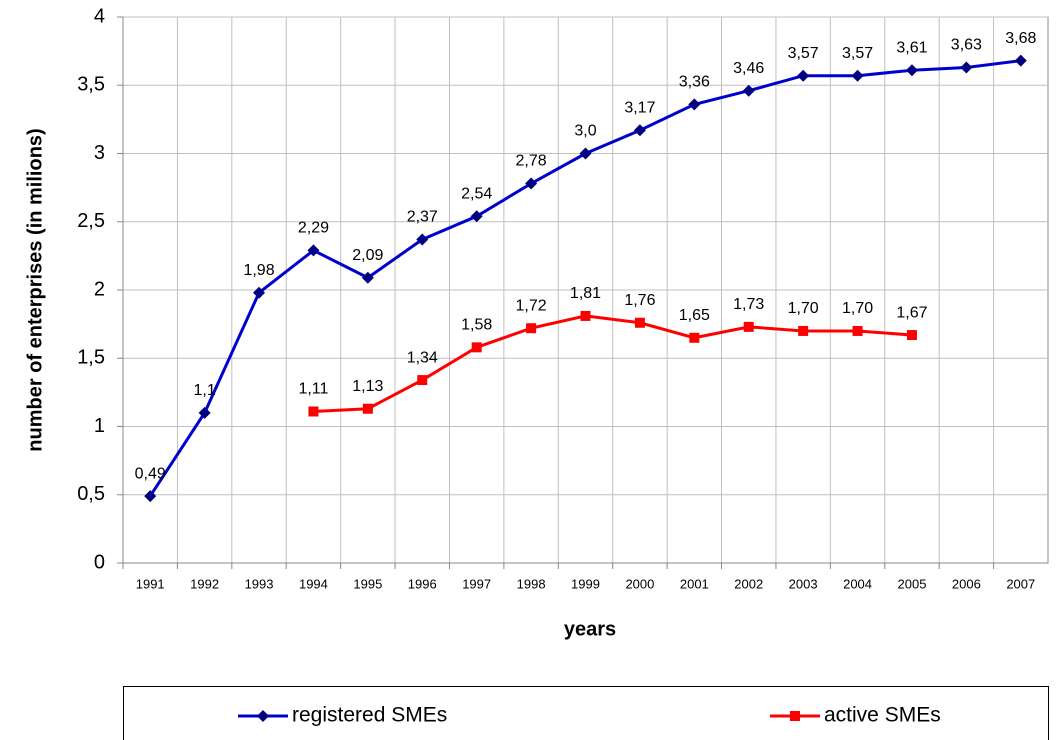 The width and height of the screenshot is (1064, 740). I want to click on x-tick-label: 2007, so click(1020, 583).